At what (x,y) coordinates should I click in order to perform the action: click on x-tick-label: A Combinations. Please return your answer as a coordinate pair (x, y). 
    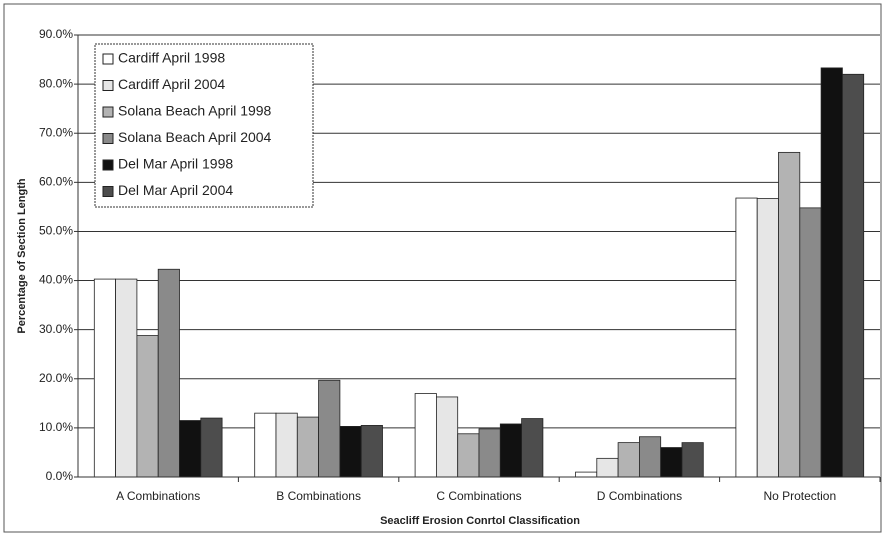
    Looking at the image, I should click on (158, 496).